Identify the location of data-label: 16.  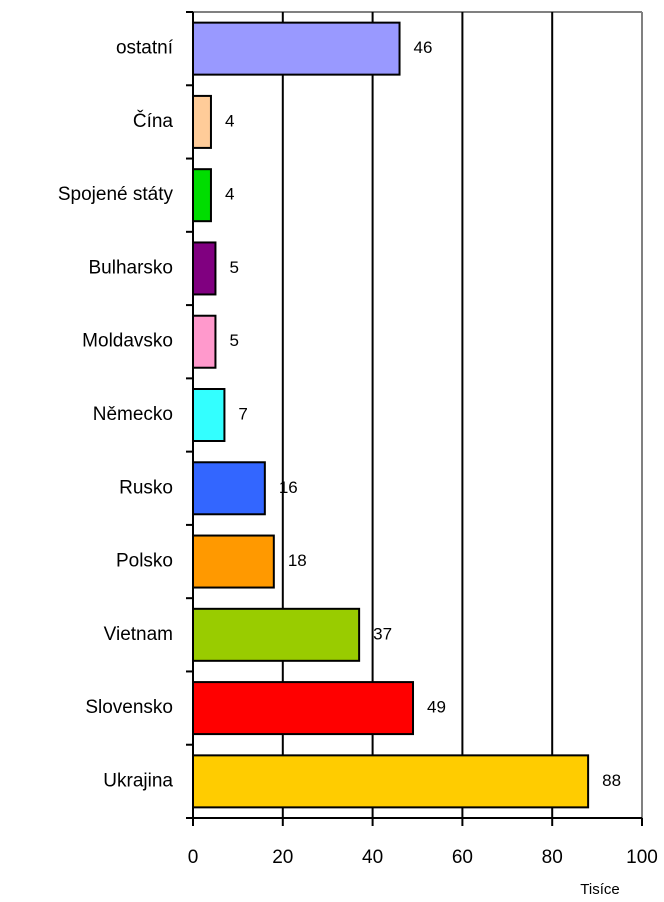
(288, 487).